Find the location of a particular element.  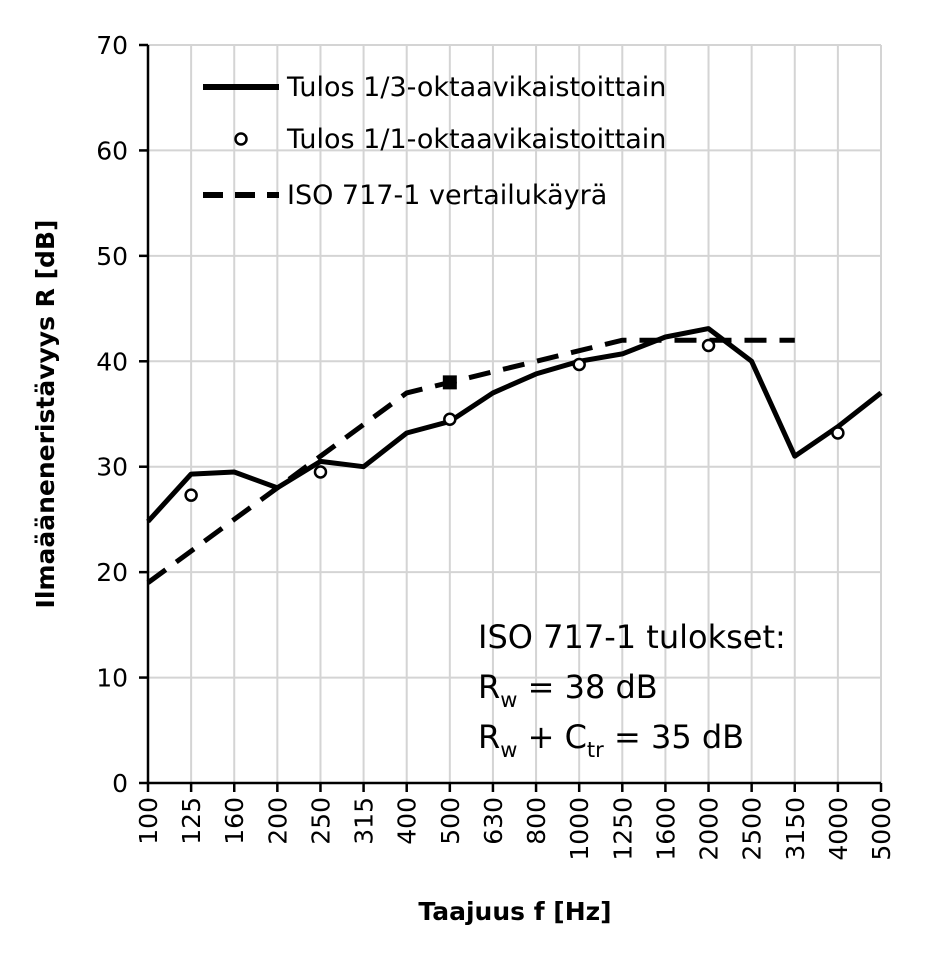

x-tick-label: 250 is located at coordinates (320, 821).